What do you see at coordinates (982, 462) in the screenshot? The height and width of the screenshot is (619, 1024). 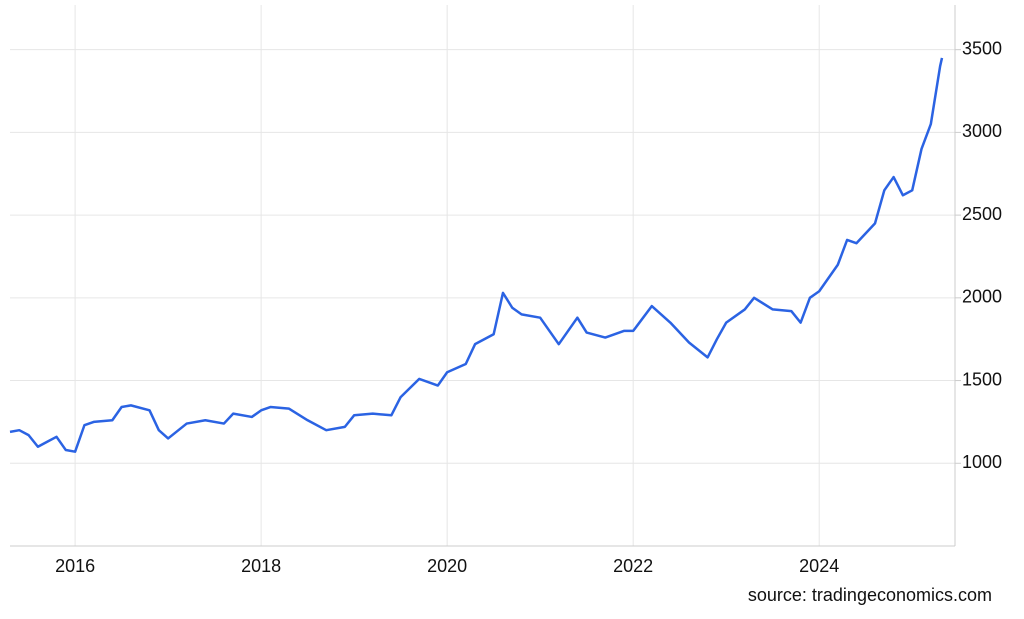 I see `y-tick-label: 1000` at bounding box center [982, 462].